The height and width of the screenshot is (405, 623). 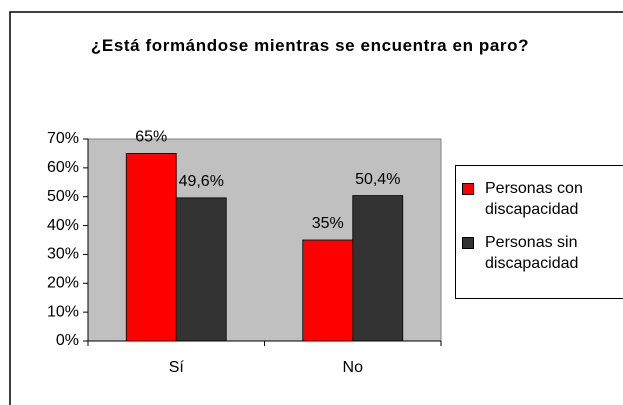 I want to click on y-tick-label: 30%, so click(x=63, y=254).